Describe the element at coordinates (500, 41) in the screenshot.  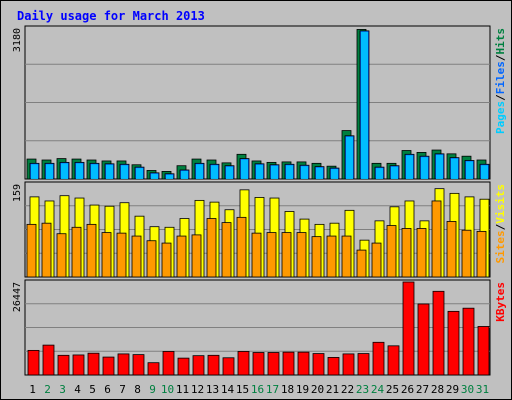
I see `legend-entry: Hits` at that location.